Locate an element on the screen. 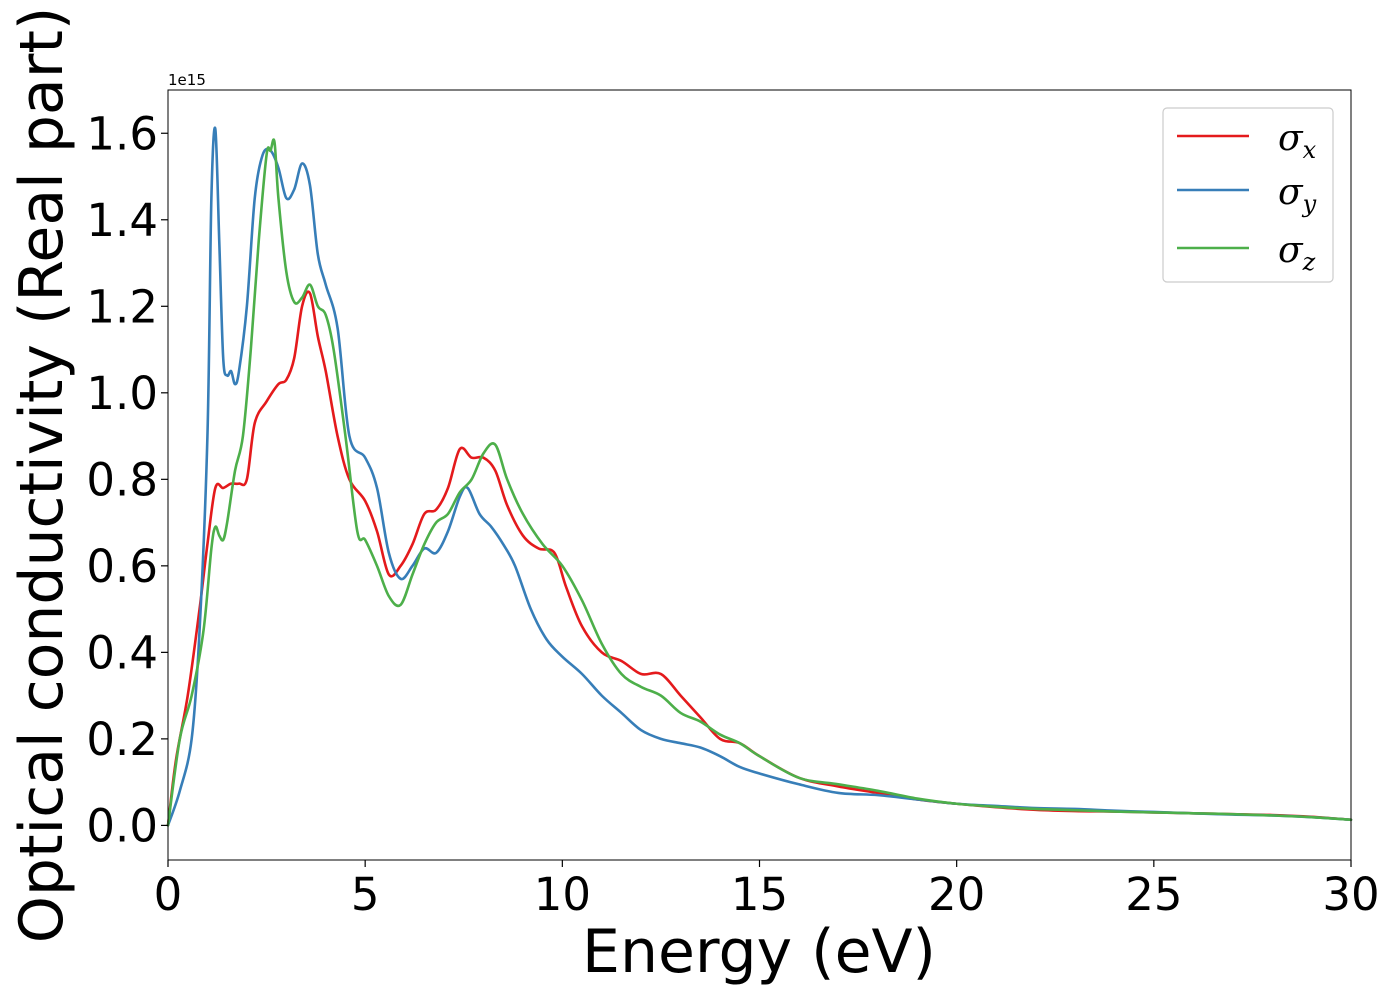  y-tick-label: 1.2 is located at coordinates (122, 306).